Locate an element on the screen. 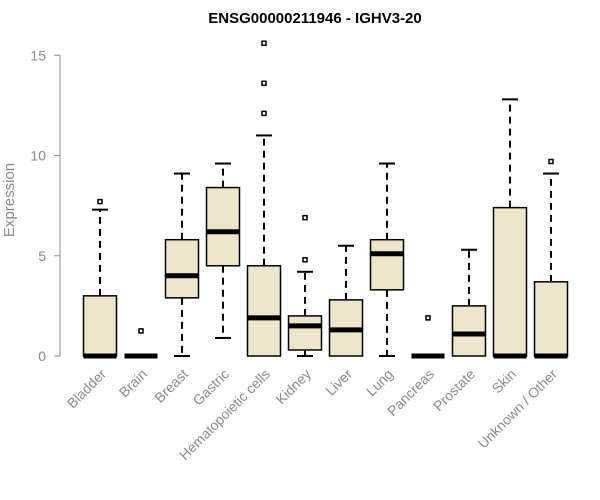 The width and height of the screenshot is (600, 500). y-tick-label: 5 is located at coordinates (42, 256).